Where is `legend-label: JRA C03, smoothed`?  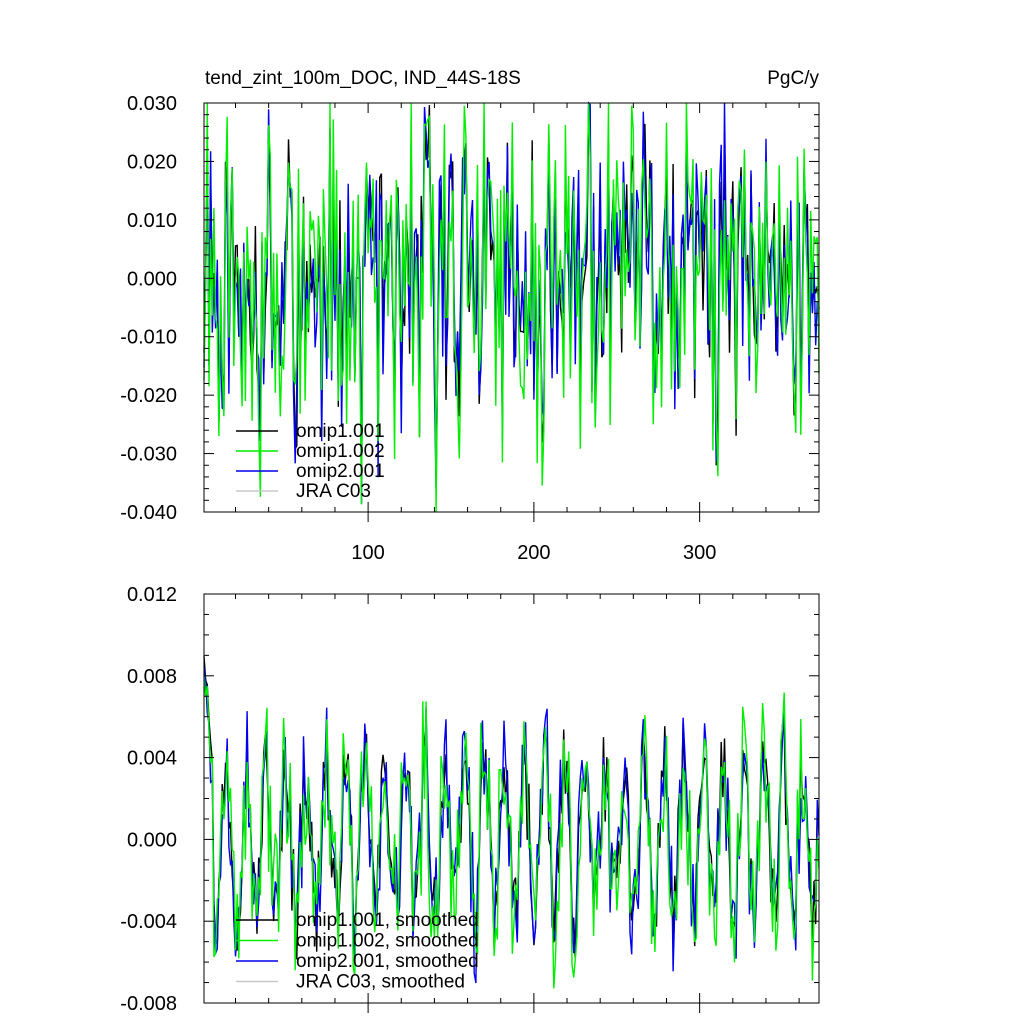
legend-label: JRA C03, smoothed is located at coordinates (380, 982).